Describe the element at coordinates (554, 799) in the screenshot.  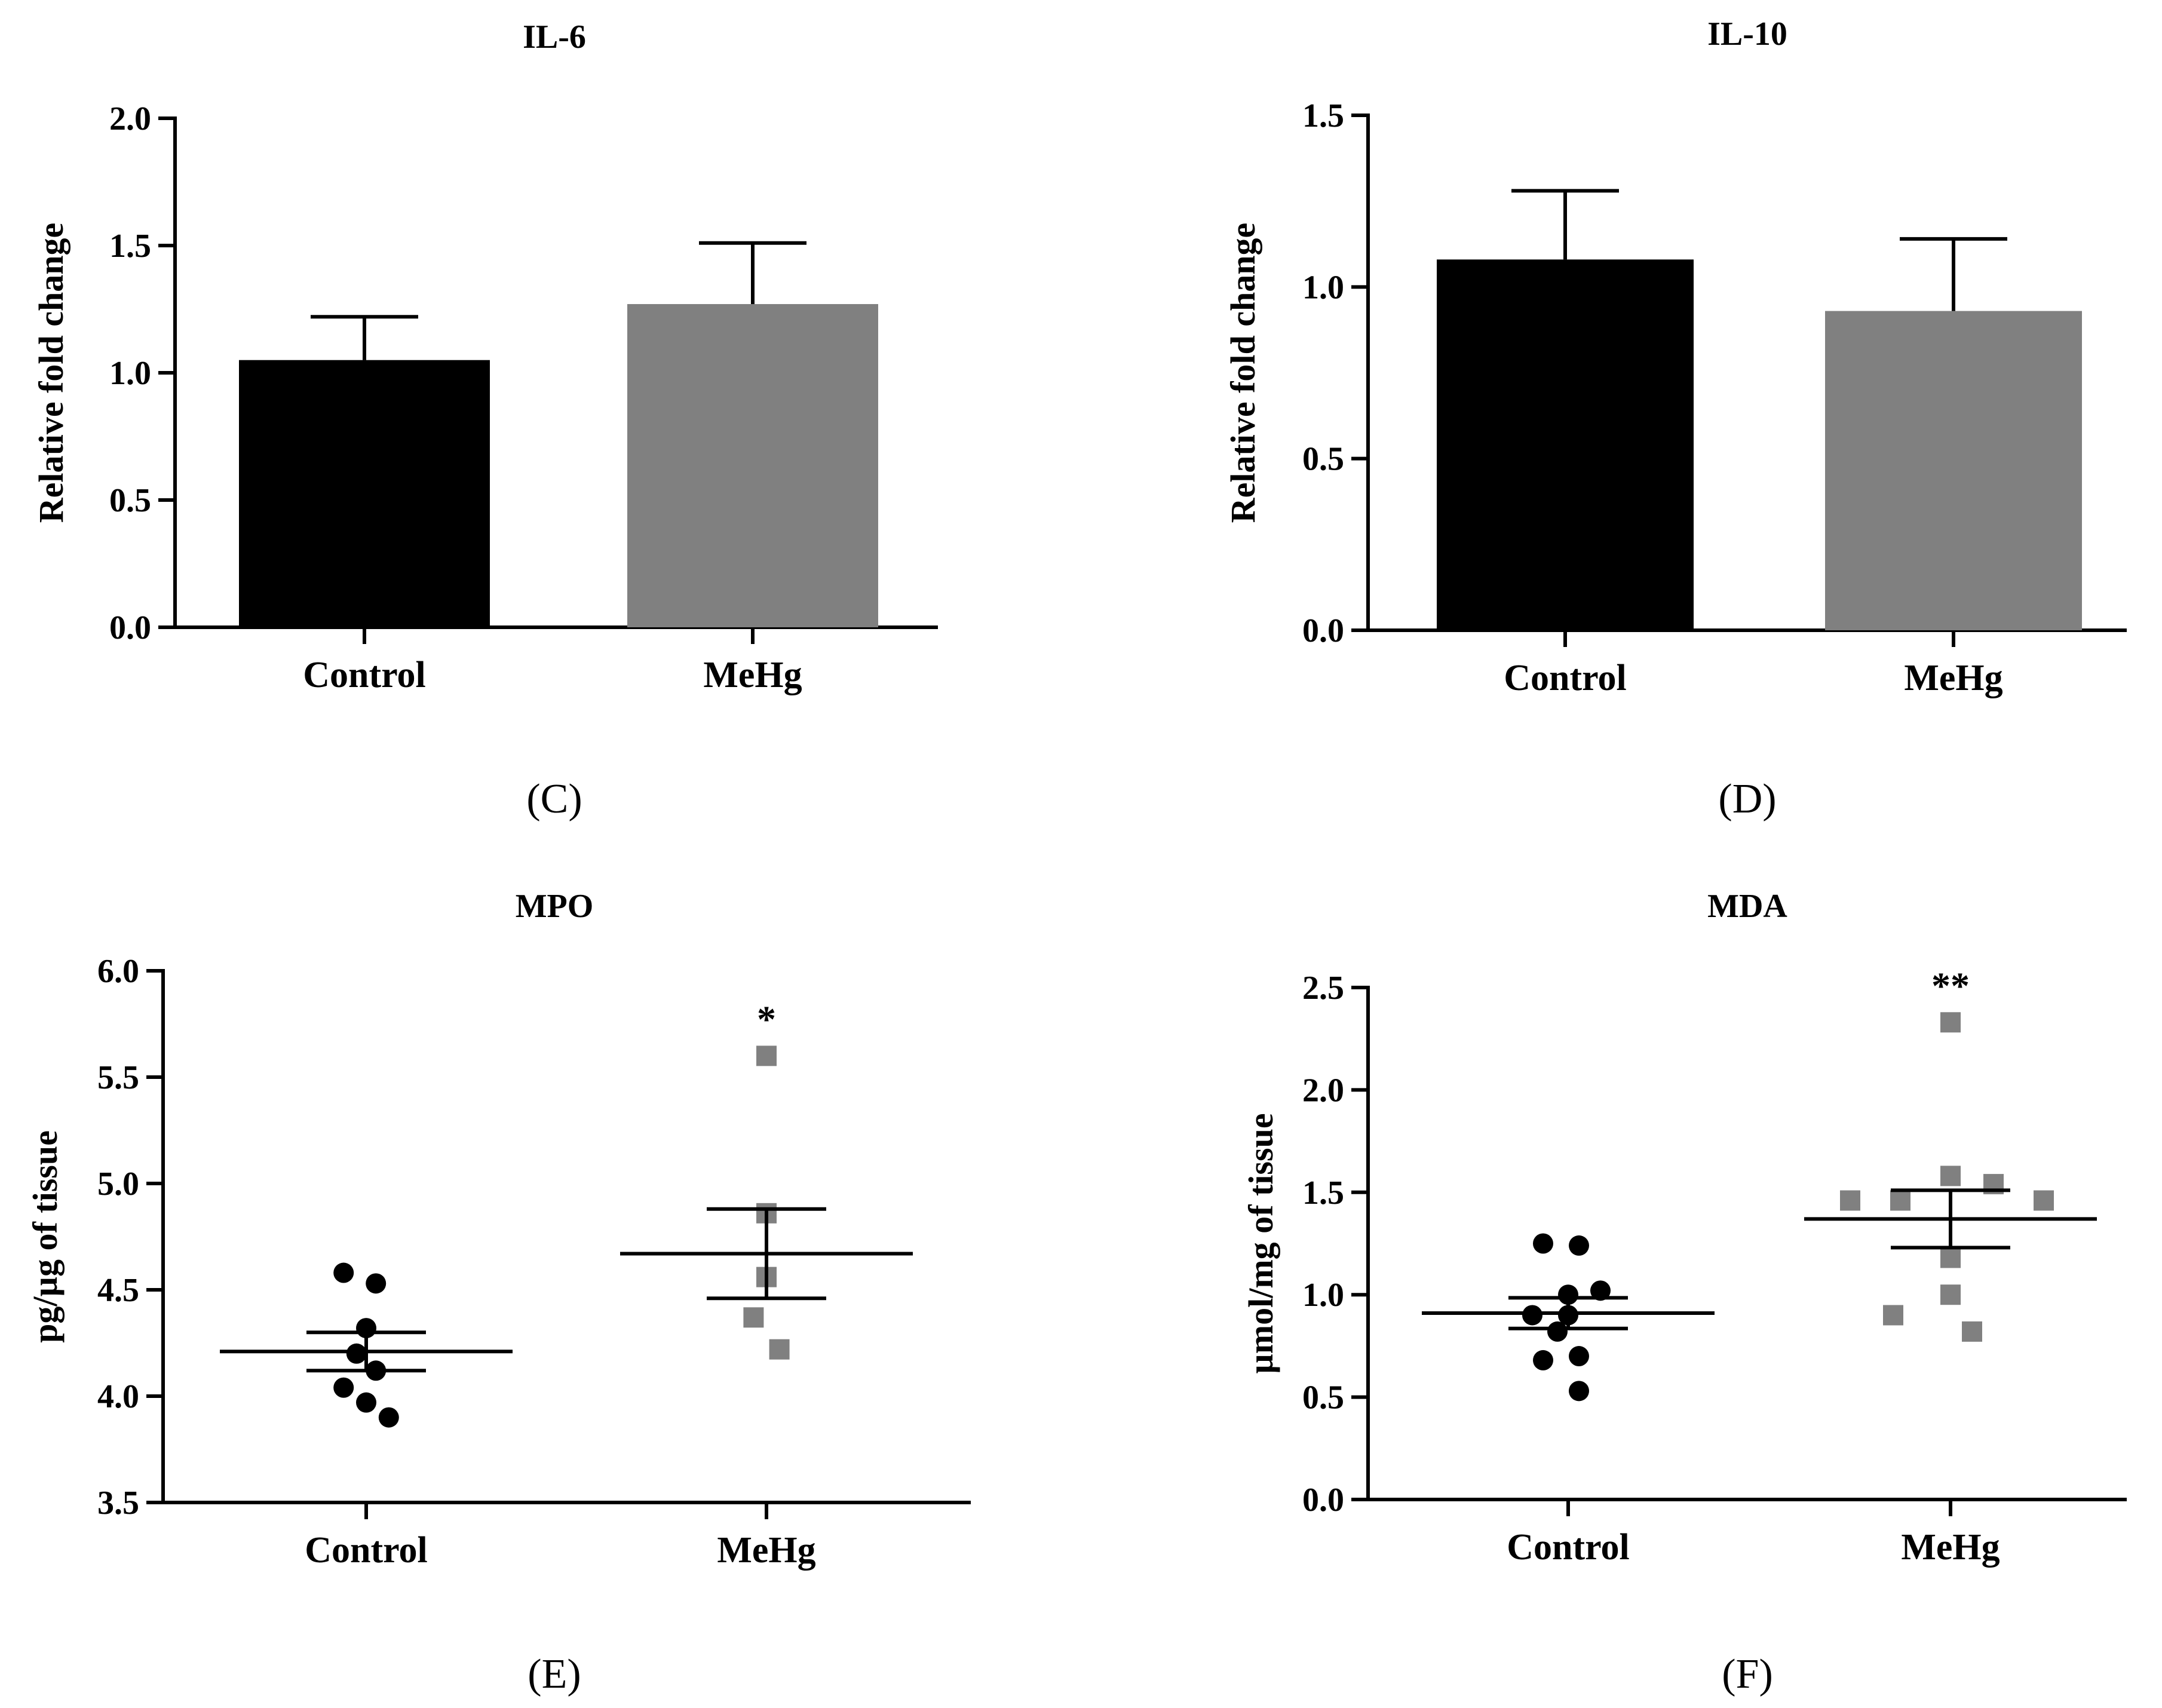
I see `panel-label: (C)` at that location.